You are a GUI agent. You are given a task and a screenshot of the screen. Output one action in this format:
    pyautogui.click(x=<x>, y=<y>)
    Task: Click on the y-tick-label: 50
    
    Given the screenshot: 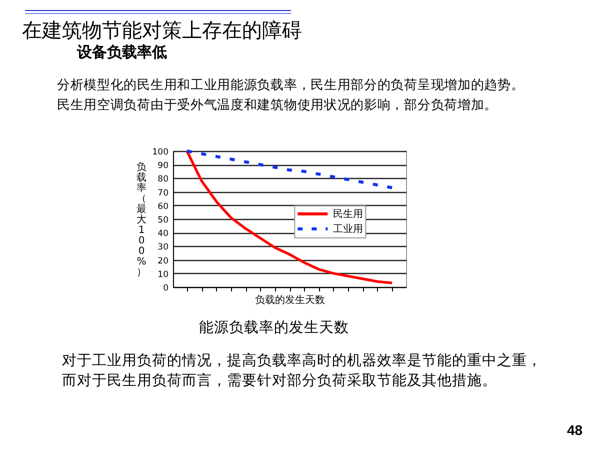 What is the action you would take?
    pyautogui.click(x=163, y=221)
    